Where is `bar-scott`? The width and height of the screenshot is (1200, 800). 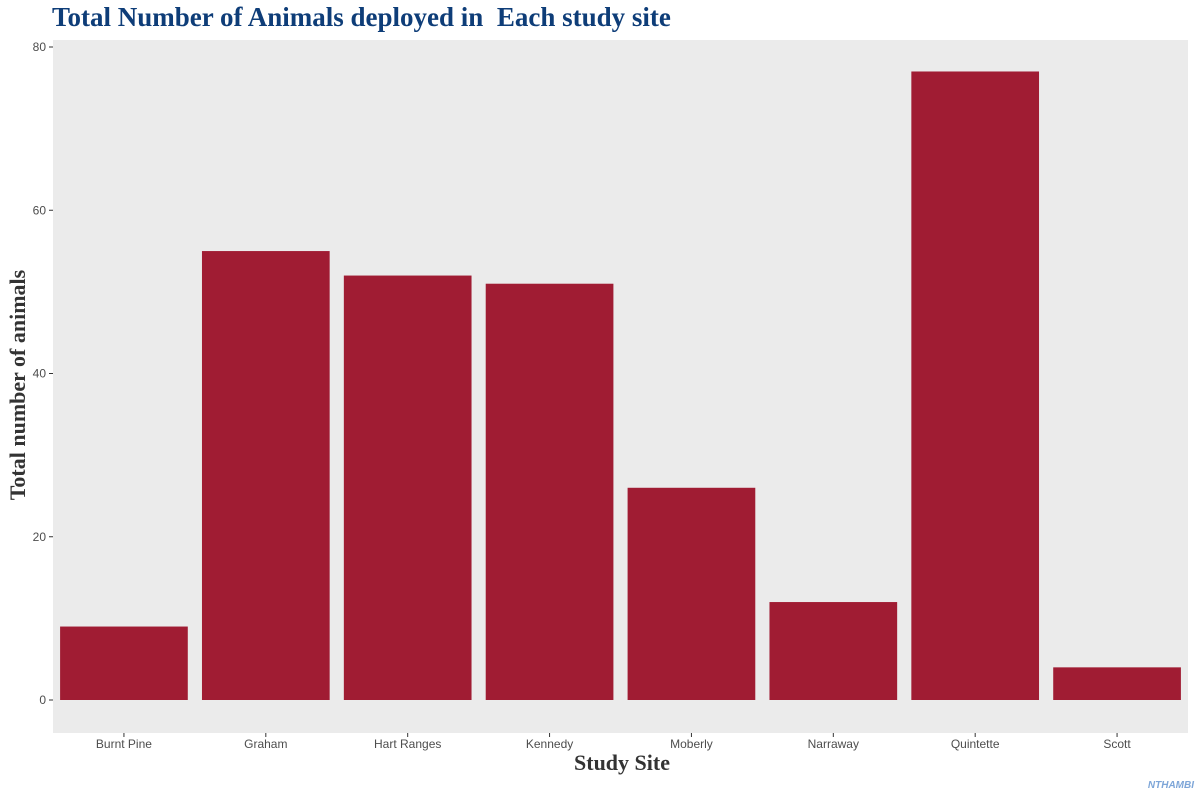 bar-scott is located at coordinates (1117, 683).